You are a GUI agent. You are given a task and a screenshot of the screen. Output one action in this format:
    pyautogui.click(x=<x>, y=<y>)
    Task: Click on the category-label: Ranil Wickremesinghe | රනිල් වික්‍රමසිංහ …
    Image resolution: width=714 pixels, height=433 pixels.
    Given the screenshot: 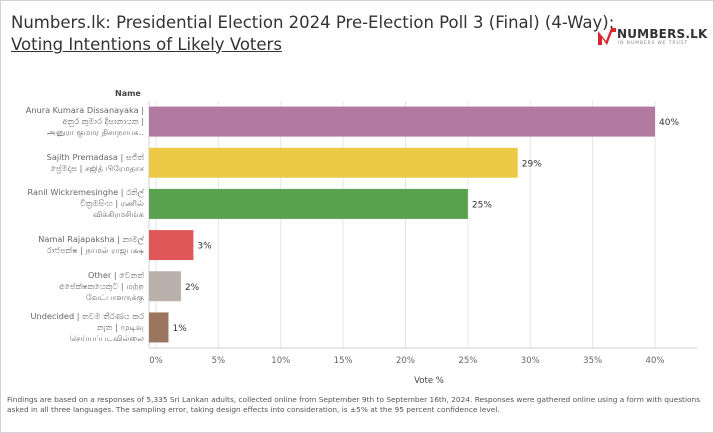 What is the action you would take?
    pyautogui.click(x=75, y=203)
    